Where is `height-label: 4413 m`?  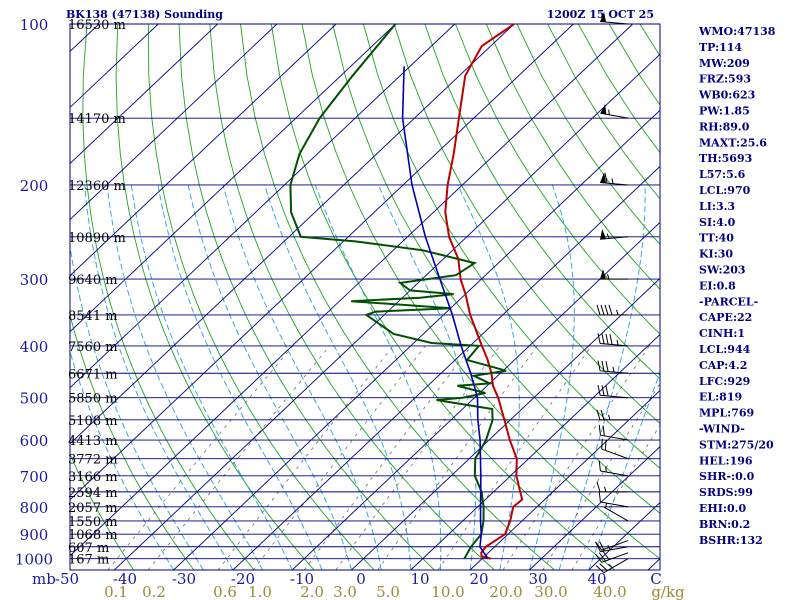 height-label: 4413 m is located at coordinates (93, 441).